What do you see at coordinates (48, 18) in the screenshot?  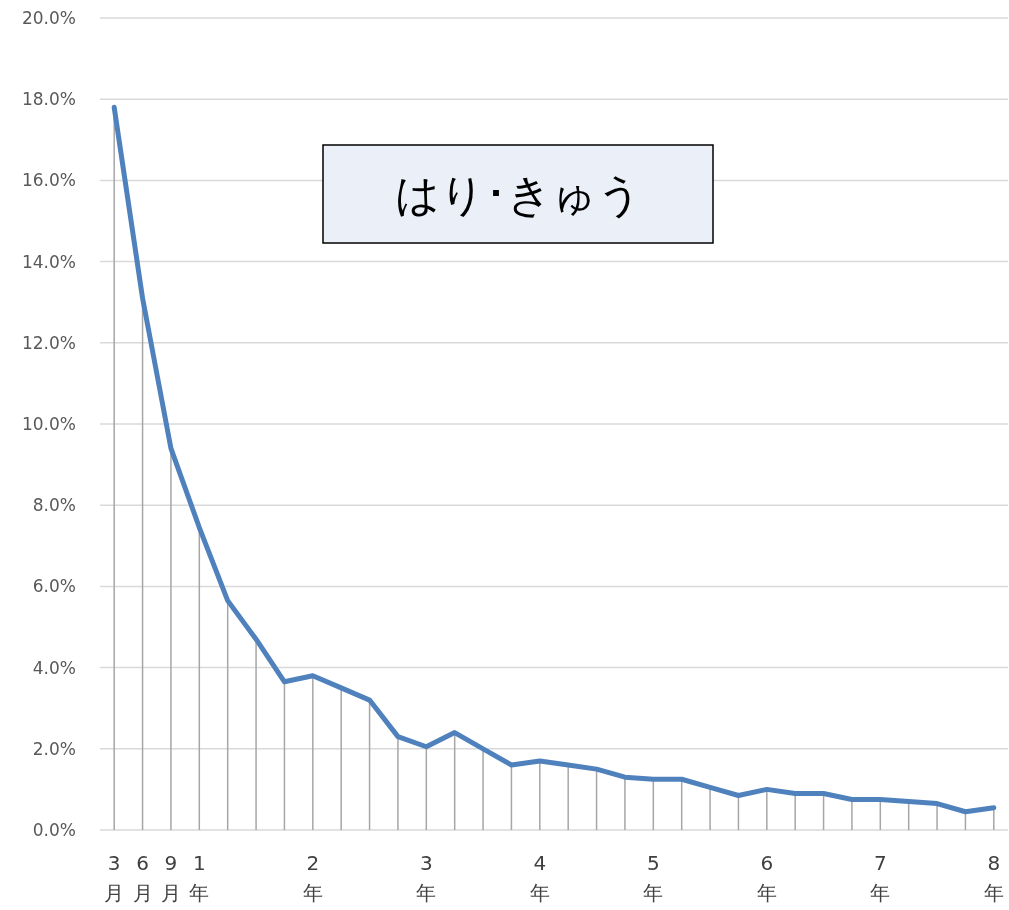 I see `y-tick-label: 20.0%` at bounding box center [48, 18].